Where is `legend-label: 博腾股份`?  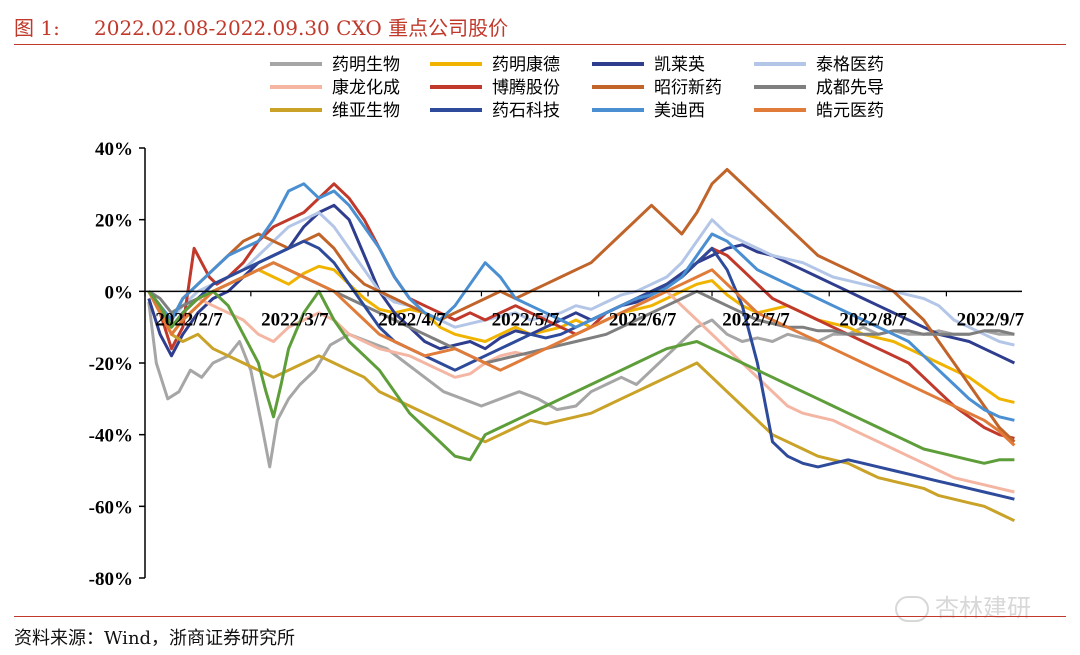 legend-label: 博腾股份 is located at coordinates (526, 88).